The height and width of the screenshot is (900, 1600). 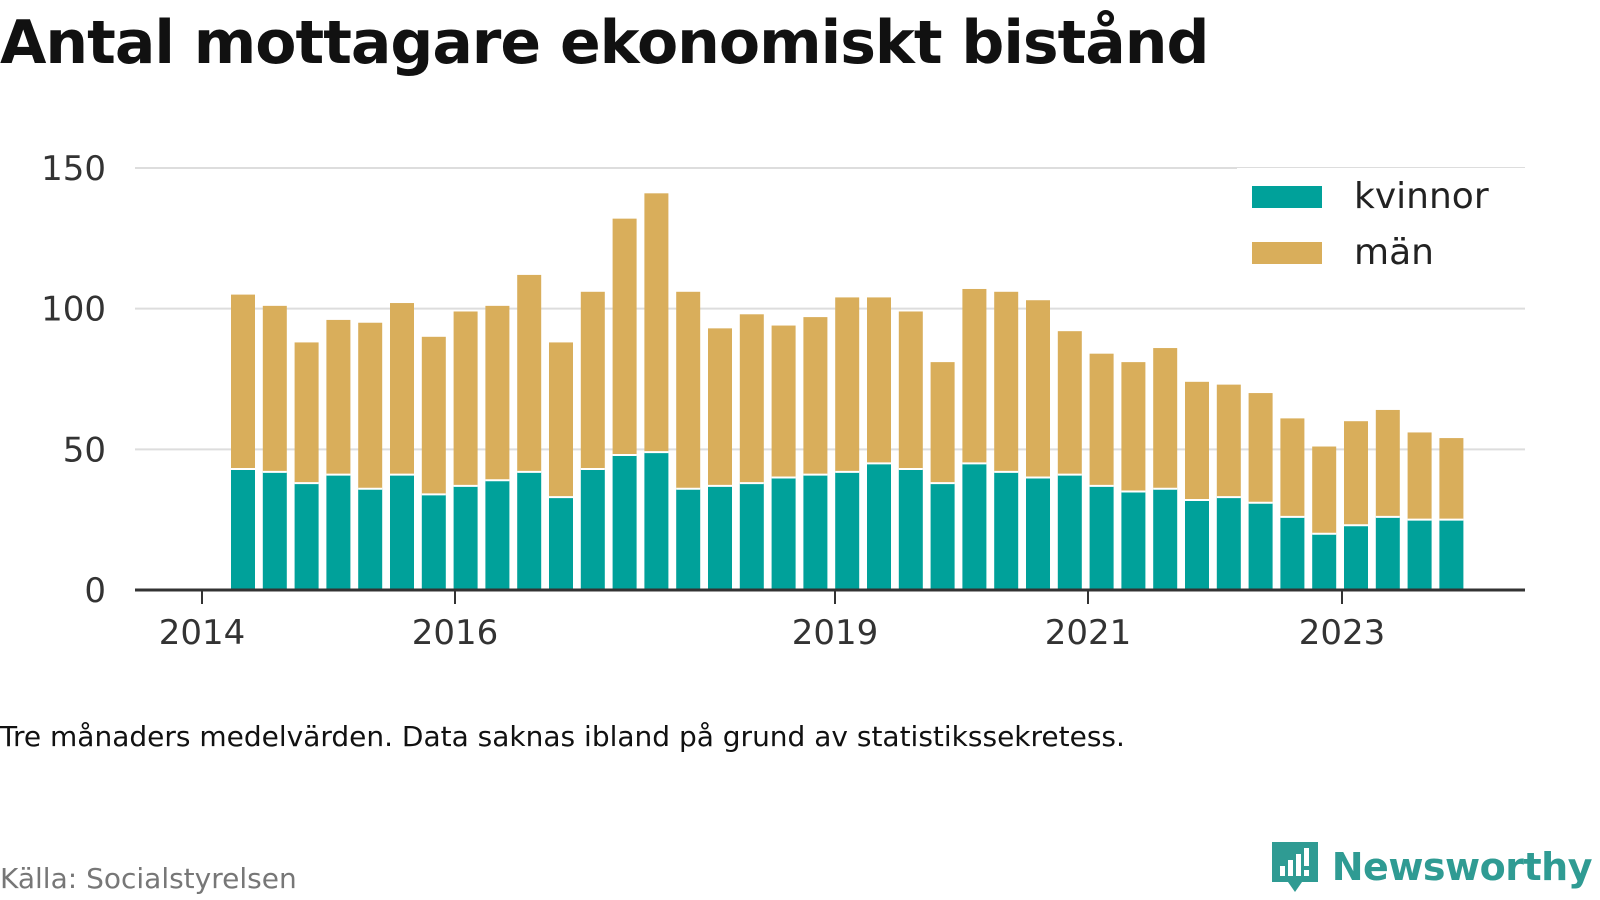 What do you see at coordinates (604, 43) in the screenshot?
I see `chart-title: Antal mottagare ekonomiskt bistånd` at bounding box center [604, 43].